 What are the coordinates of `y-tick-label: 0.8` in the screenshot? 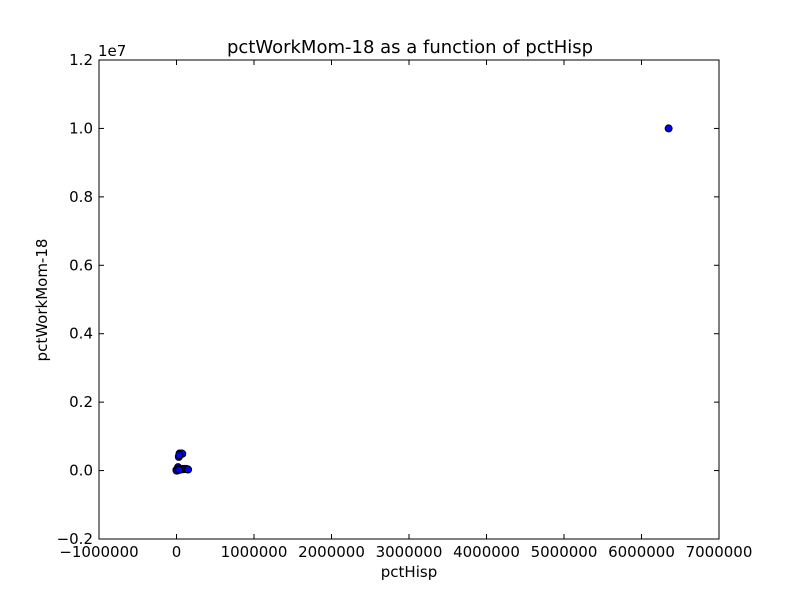 It's located at (81, 197).